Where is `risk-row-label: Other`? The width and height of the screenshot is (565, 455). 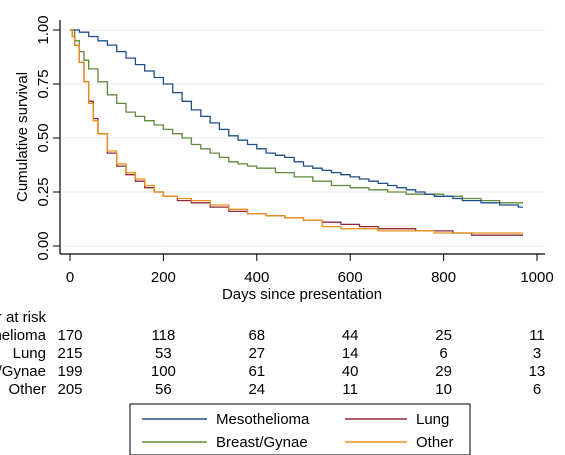
risk-row-label: Other is located at coordinates (27, 389).